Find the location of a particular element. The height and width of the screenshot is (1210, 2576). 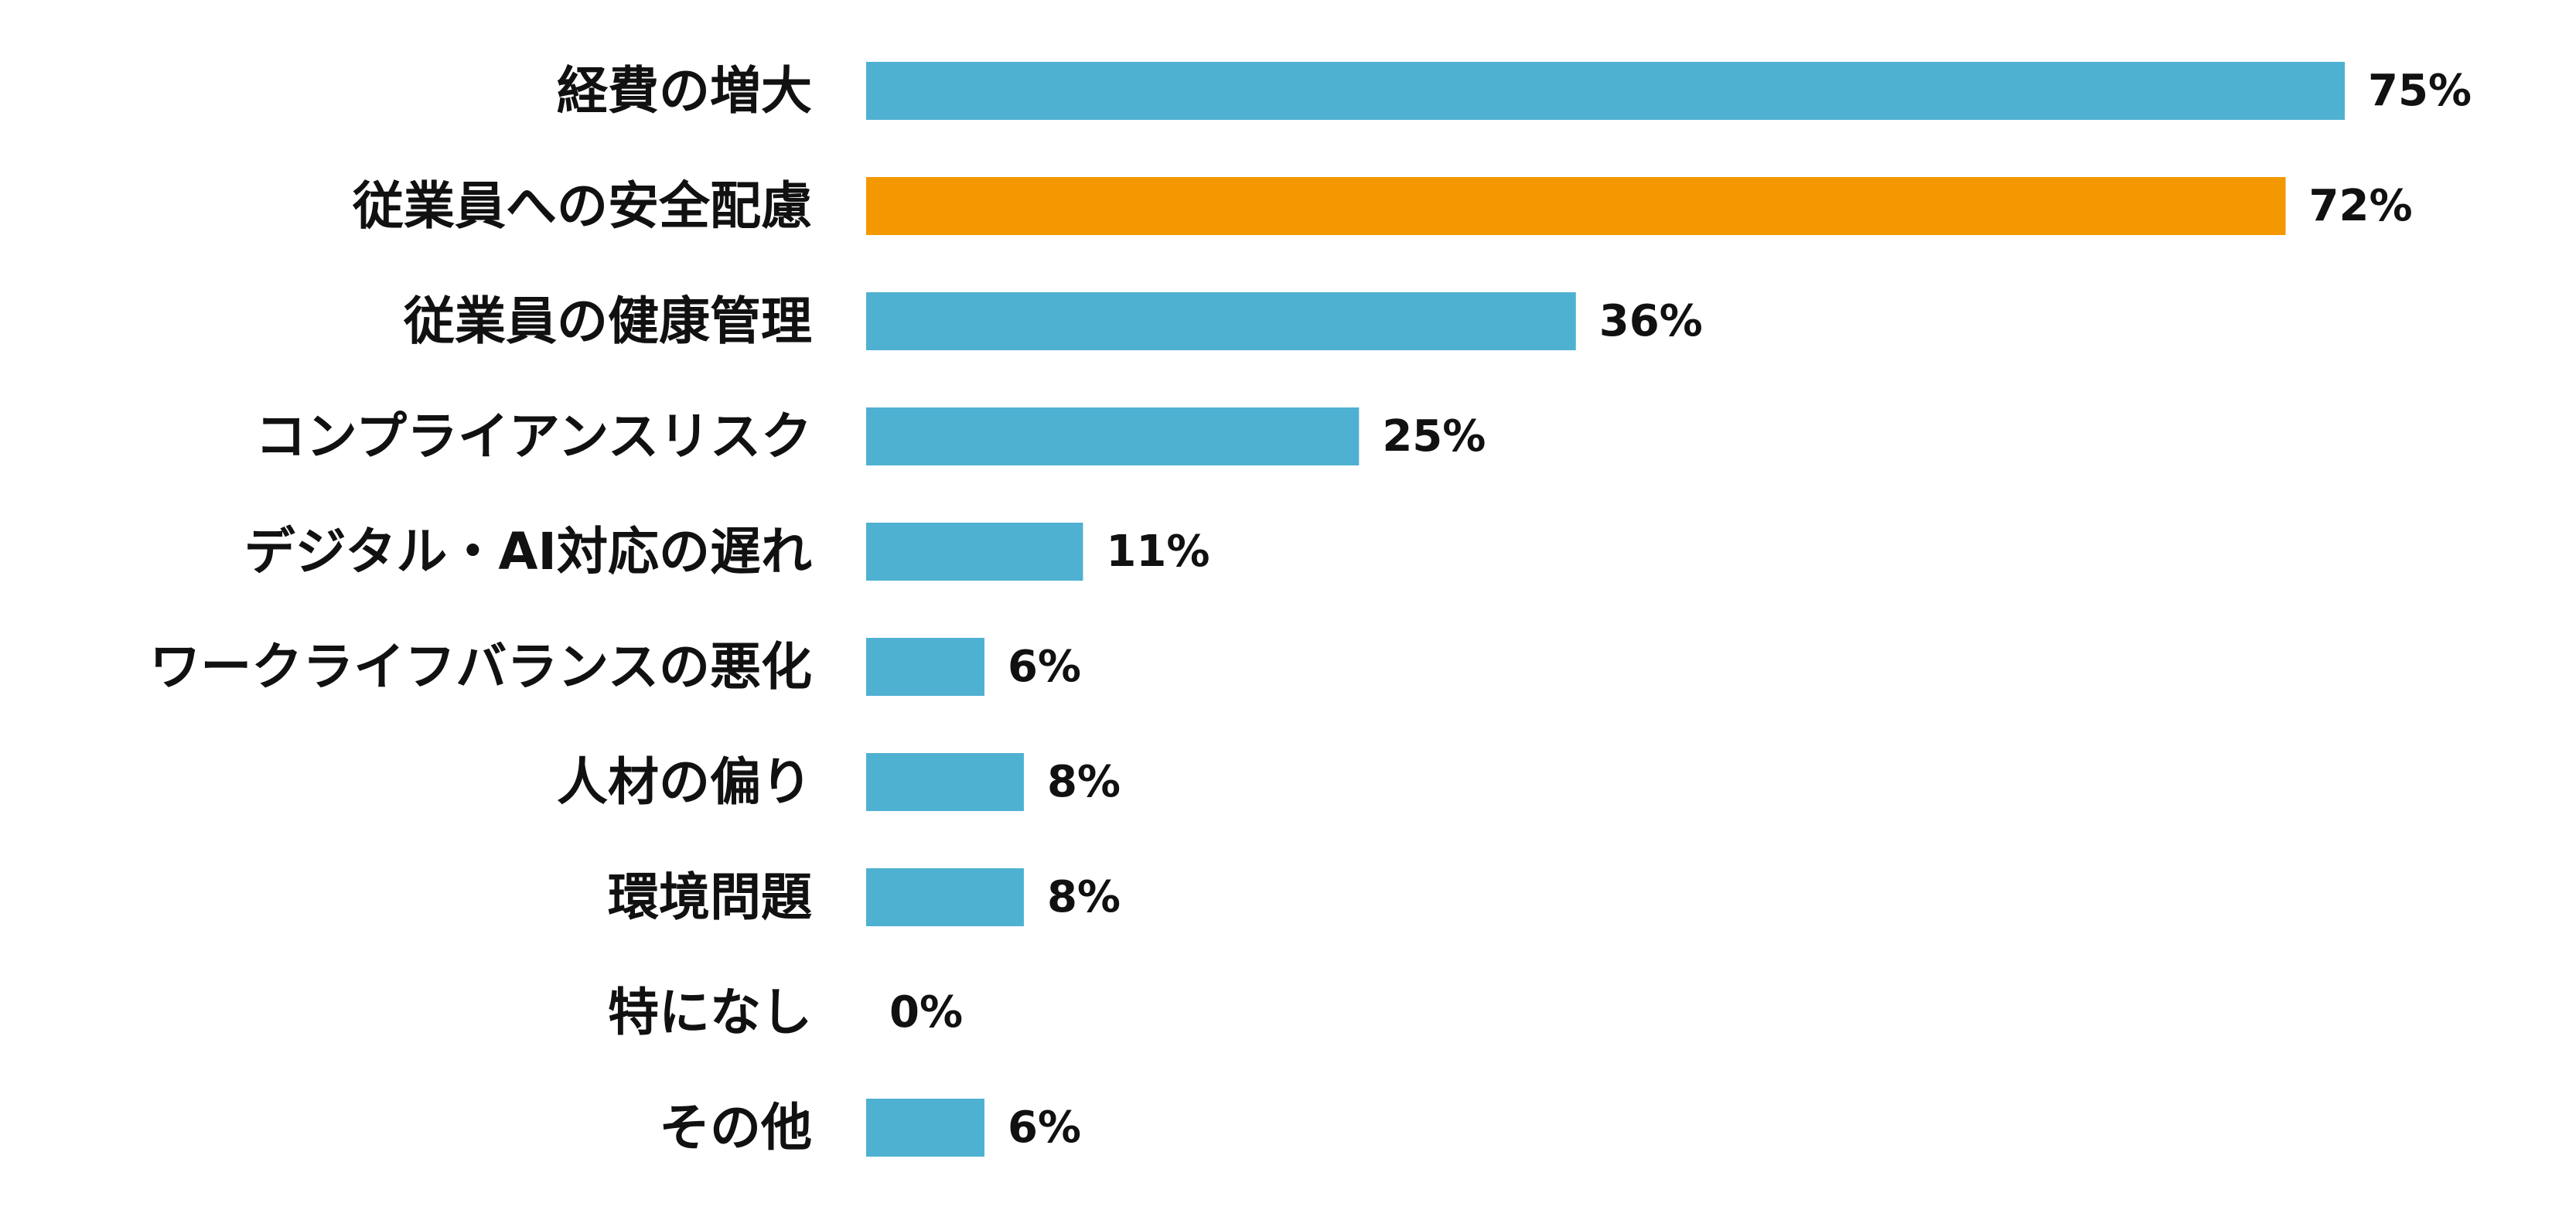

category-label-10: その他 is located at coordinates (736, 1127).